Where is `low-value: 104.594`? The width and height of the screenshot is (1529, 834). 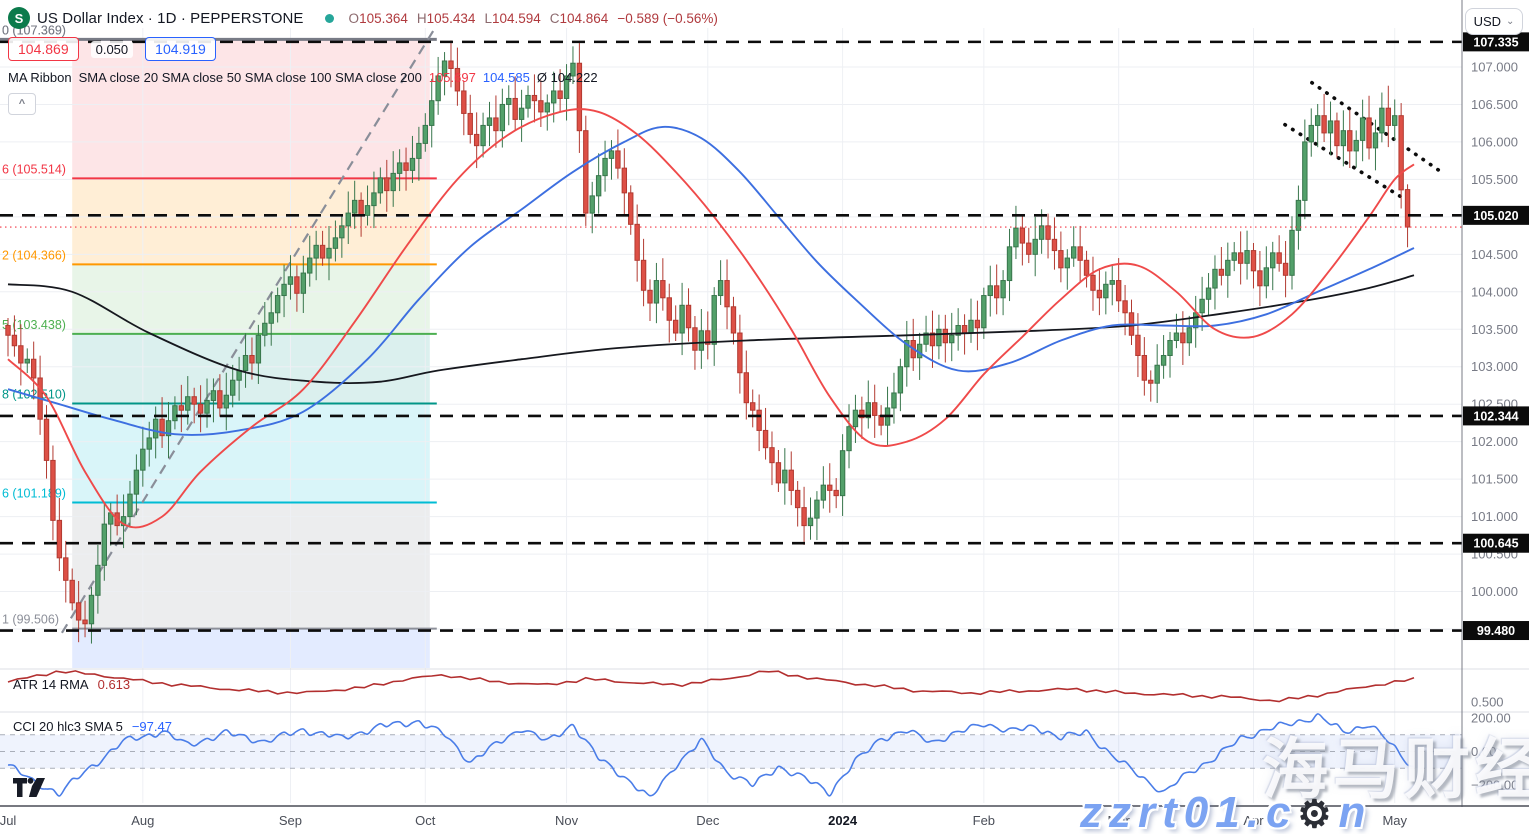 low-value: 104.594 is located at coordinates (516, 18).